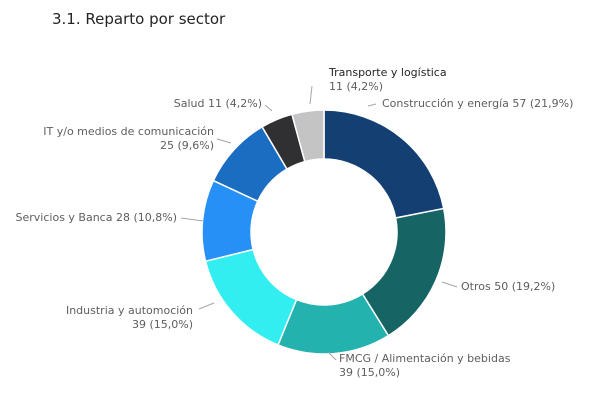 This screenshot has width=615, height=408. I want to click on data-label-fmcg-alimentacion-y-bebidas: FMCG / Alimentación y bebidas 39 (15,0%), so click(425, 365).